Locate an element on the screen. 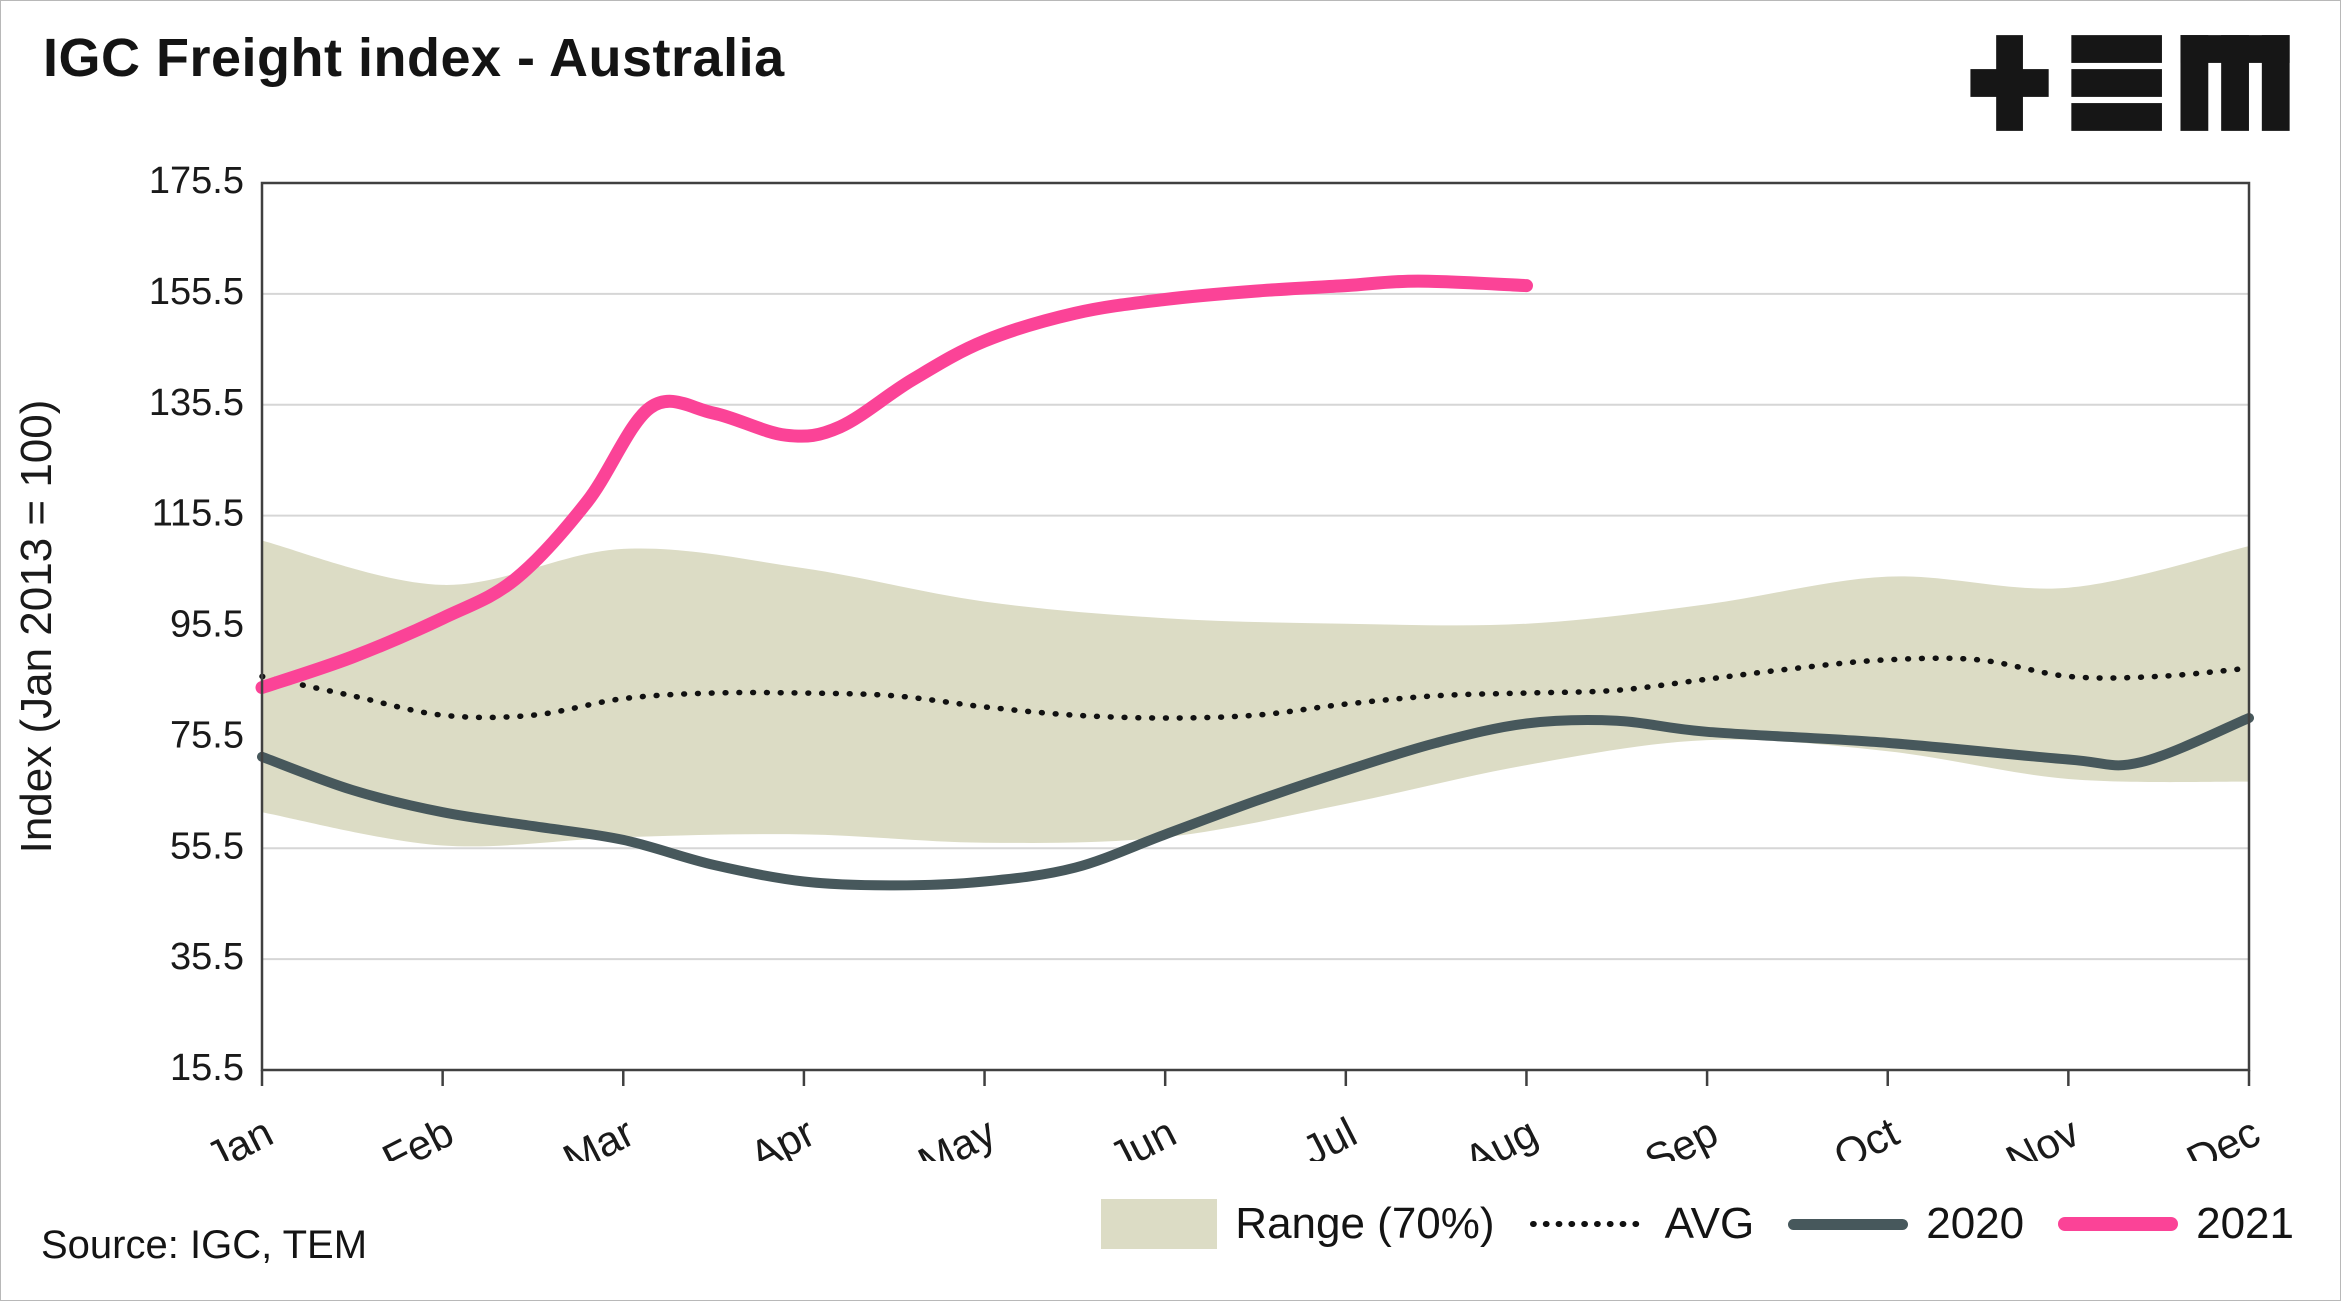 Image resolution: width=2341 pixels, height=1301 pixels. x-tick-label: Jul is located at coordinates (1329, 1134).